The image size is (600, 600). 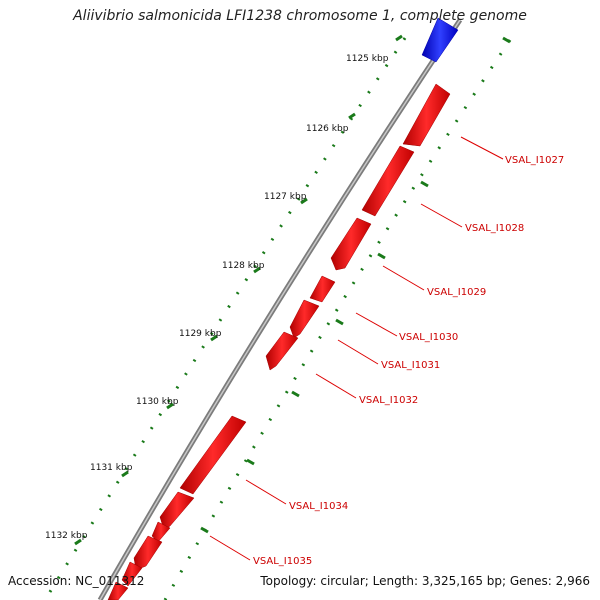 What do you see at coordinates (534, 160) in the screenshot?
I see `gene-label: VSAL_I1027` at bounding box center [534, 160].